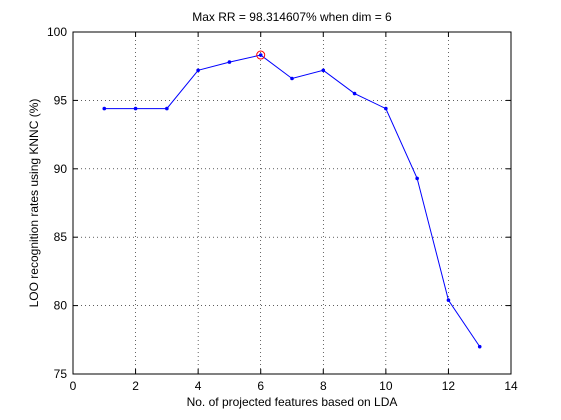 The height and width of the screenshot is (420, 561). Describe the element at coordinates (73, 386) in the screenshot. I see `x-tick-label: 0` at that location.